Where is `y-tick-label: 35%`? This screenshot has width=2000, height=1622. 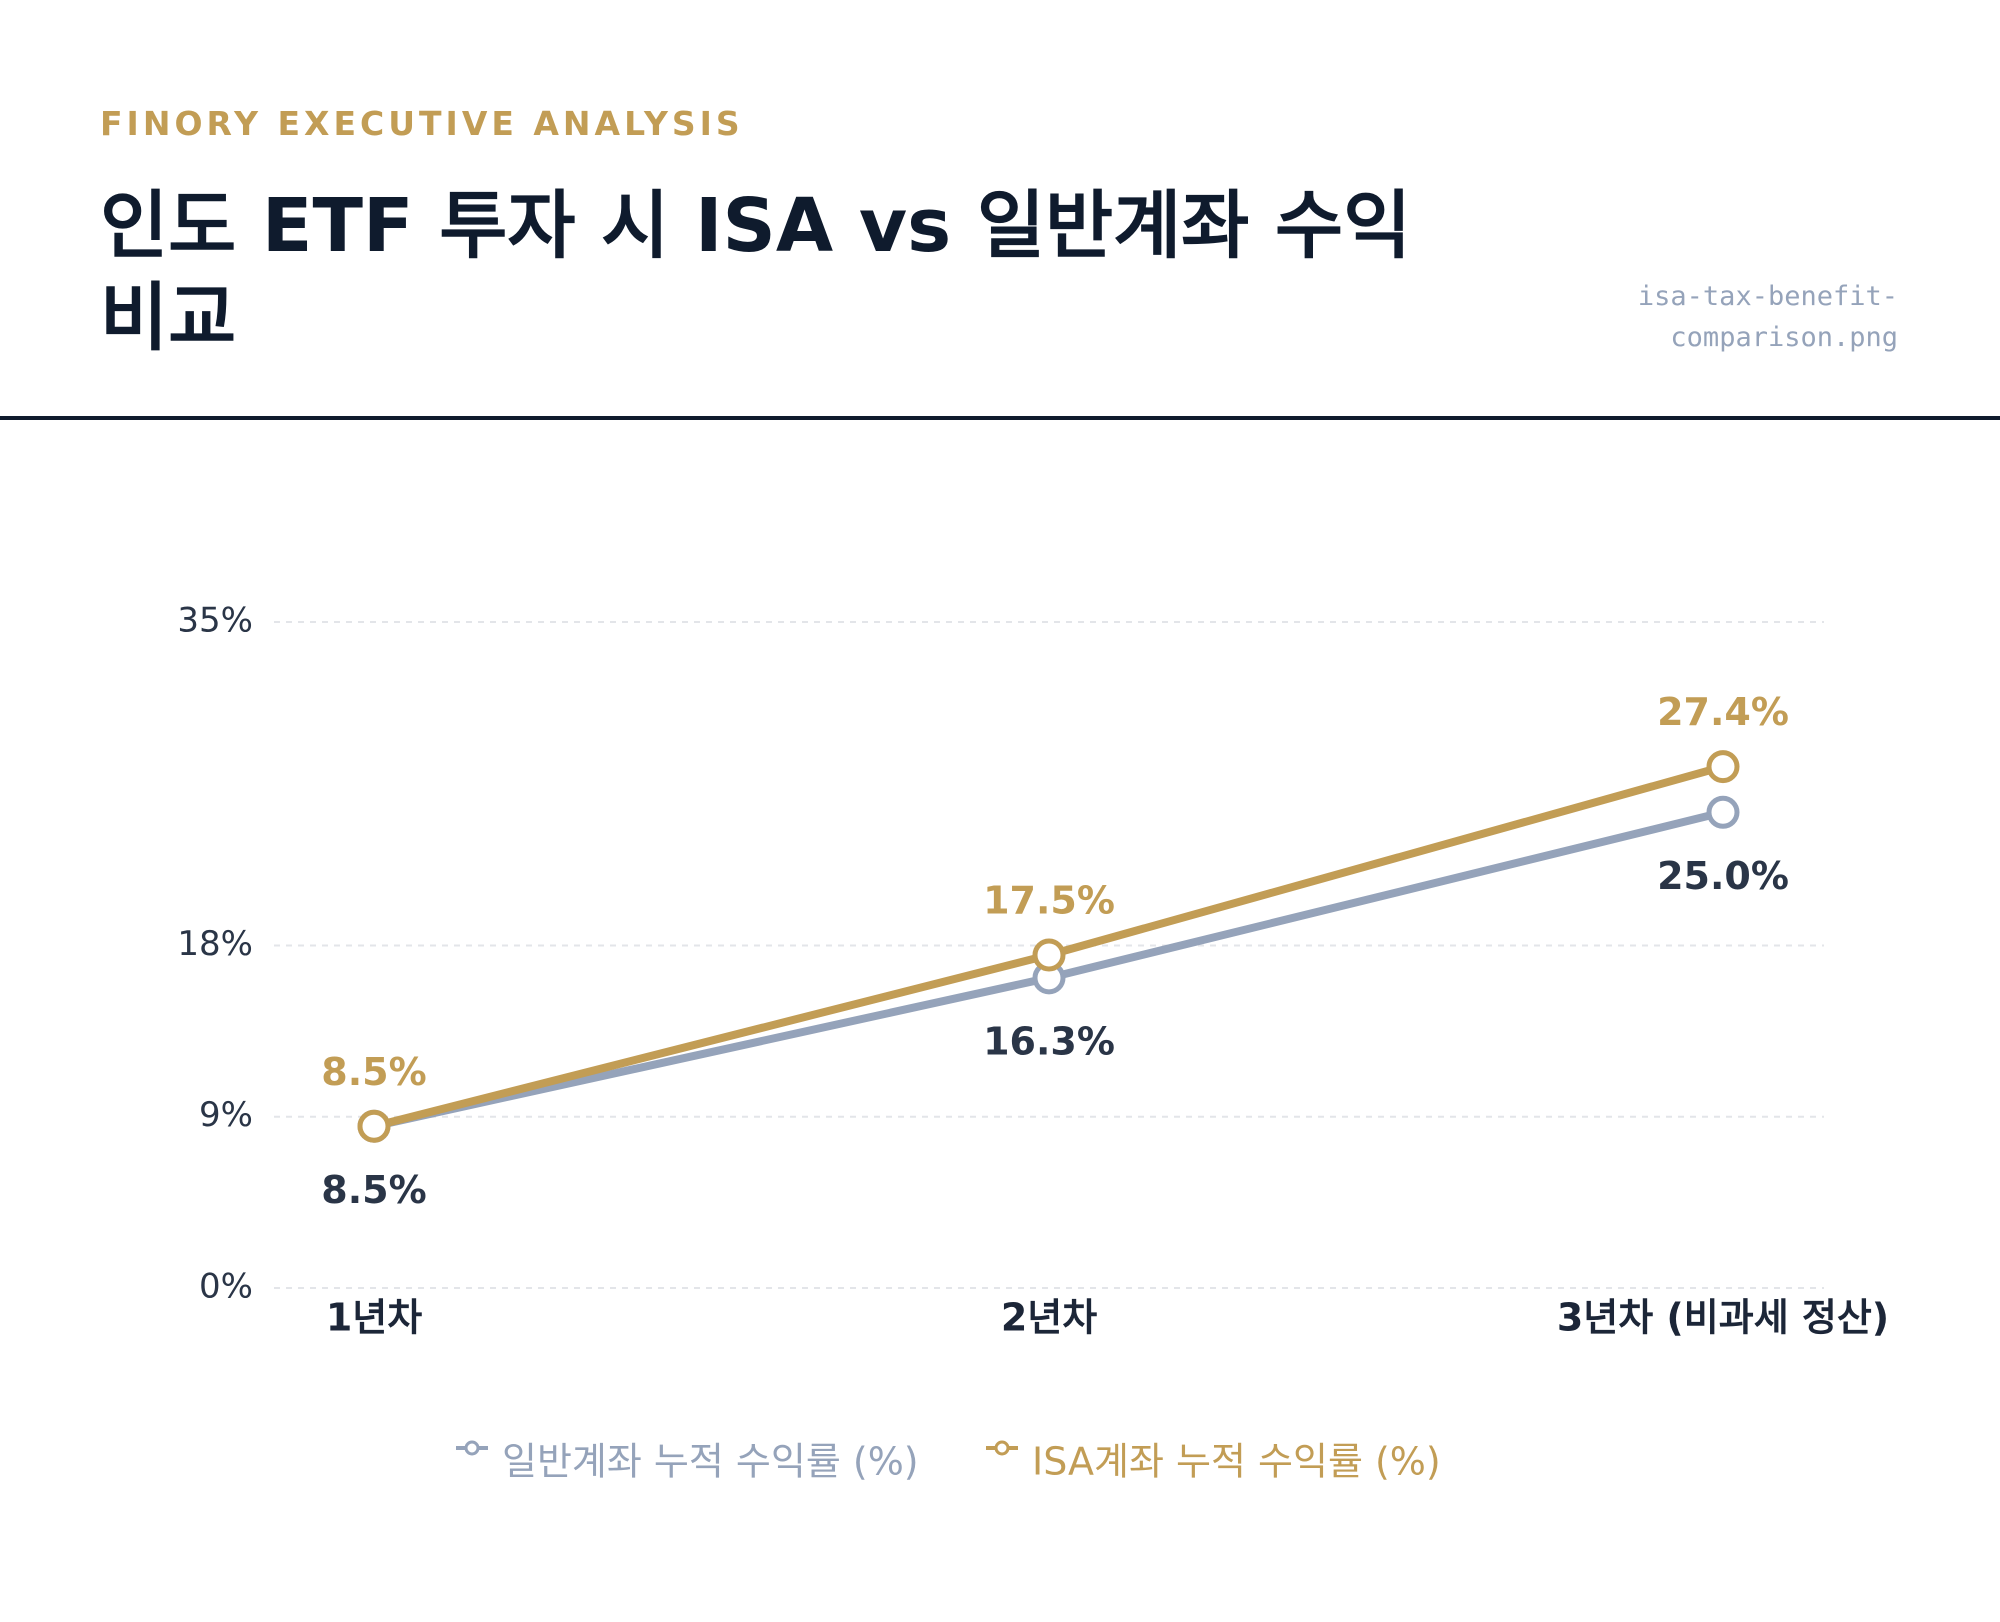 y-tick-label: 35% is located at coordinates (215, 621).